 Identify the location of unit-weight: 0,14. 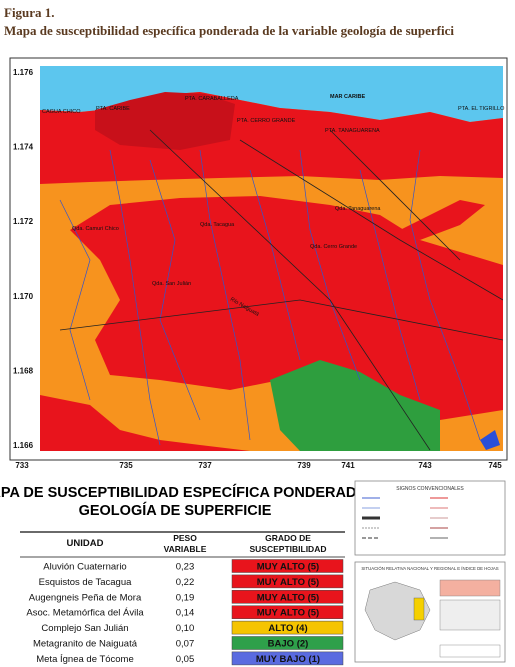
(185, 613).